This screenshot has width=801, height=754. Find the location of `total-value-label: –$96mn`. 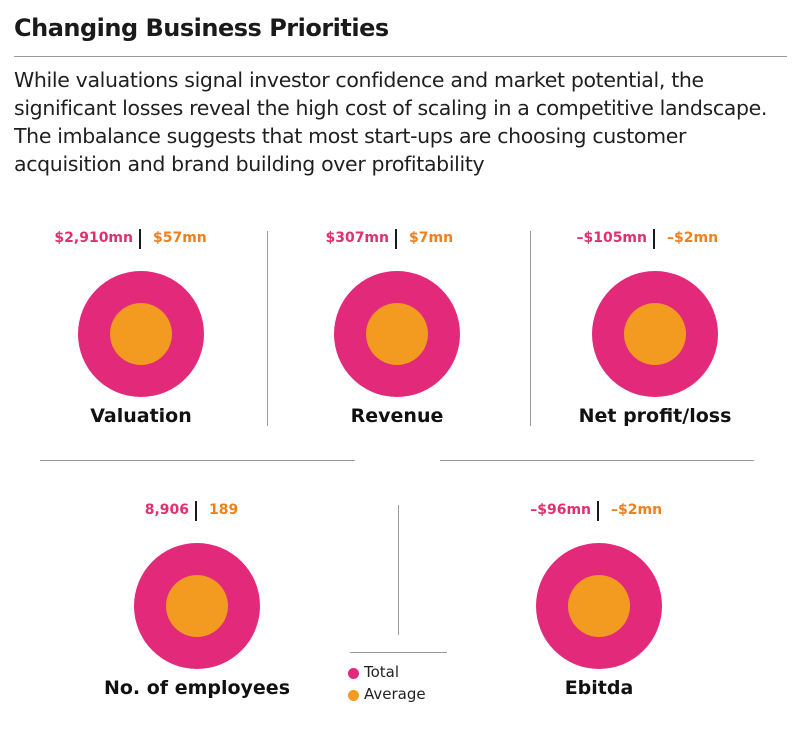

total-value-label: –$96mn is located at coordinates (560, 510).